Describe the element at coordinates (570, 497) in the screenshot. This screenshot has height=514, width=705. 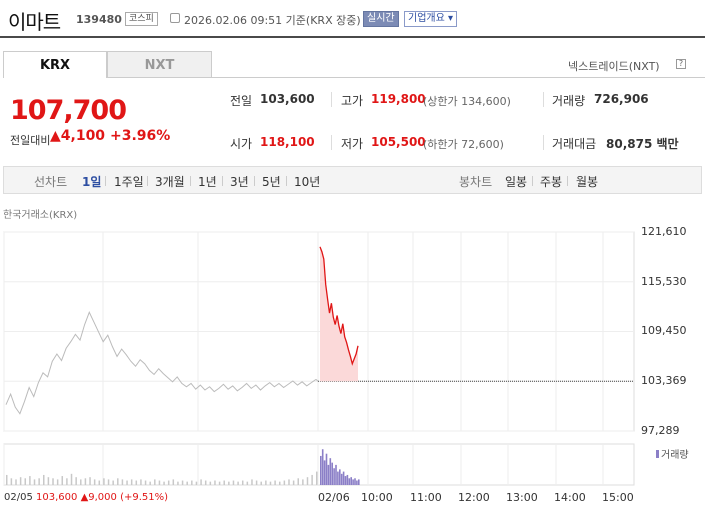
I see `x-tick-label: 14:00` at that location.